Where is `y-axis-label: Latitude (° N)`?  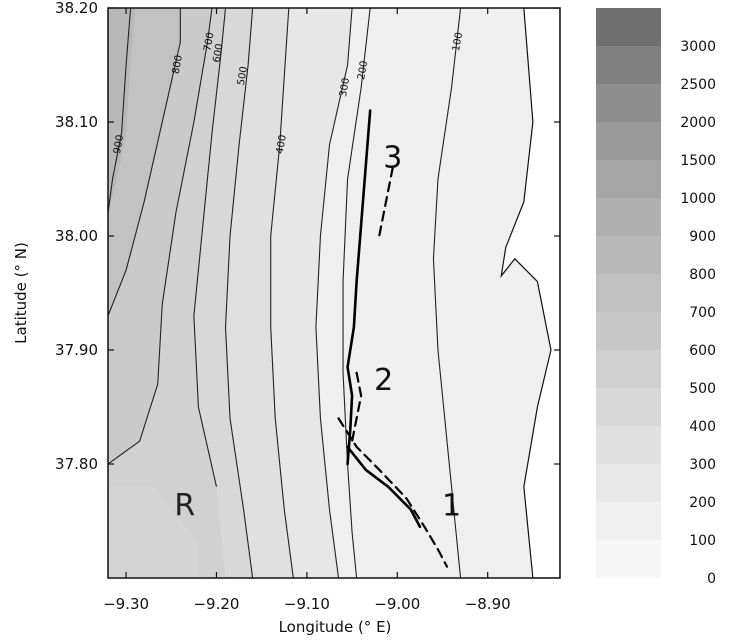
y-axis-label: Latitude (° N) is located at coordinates (21, 293).